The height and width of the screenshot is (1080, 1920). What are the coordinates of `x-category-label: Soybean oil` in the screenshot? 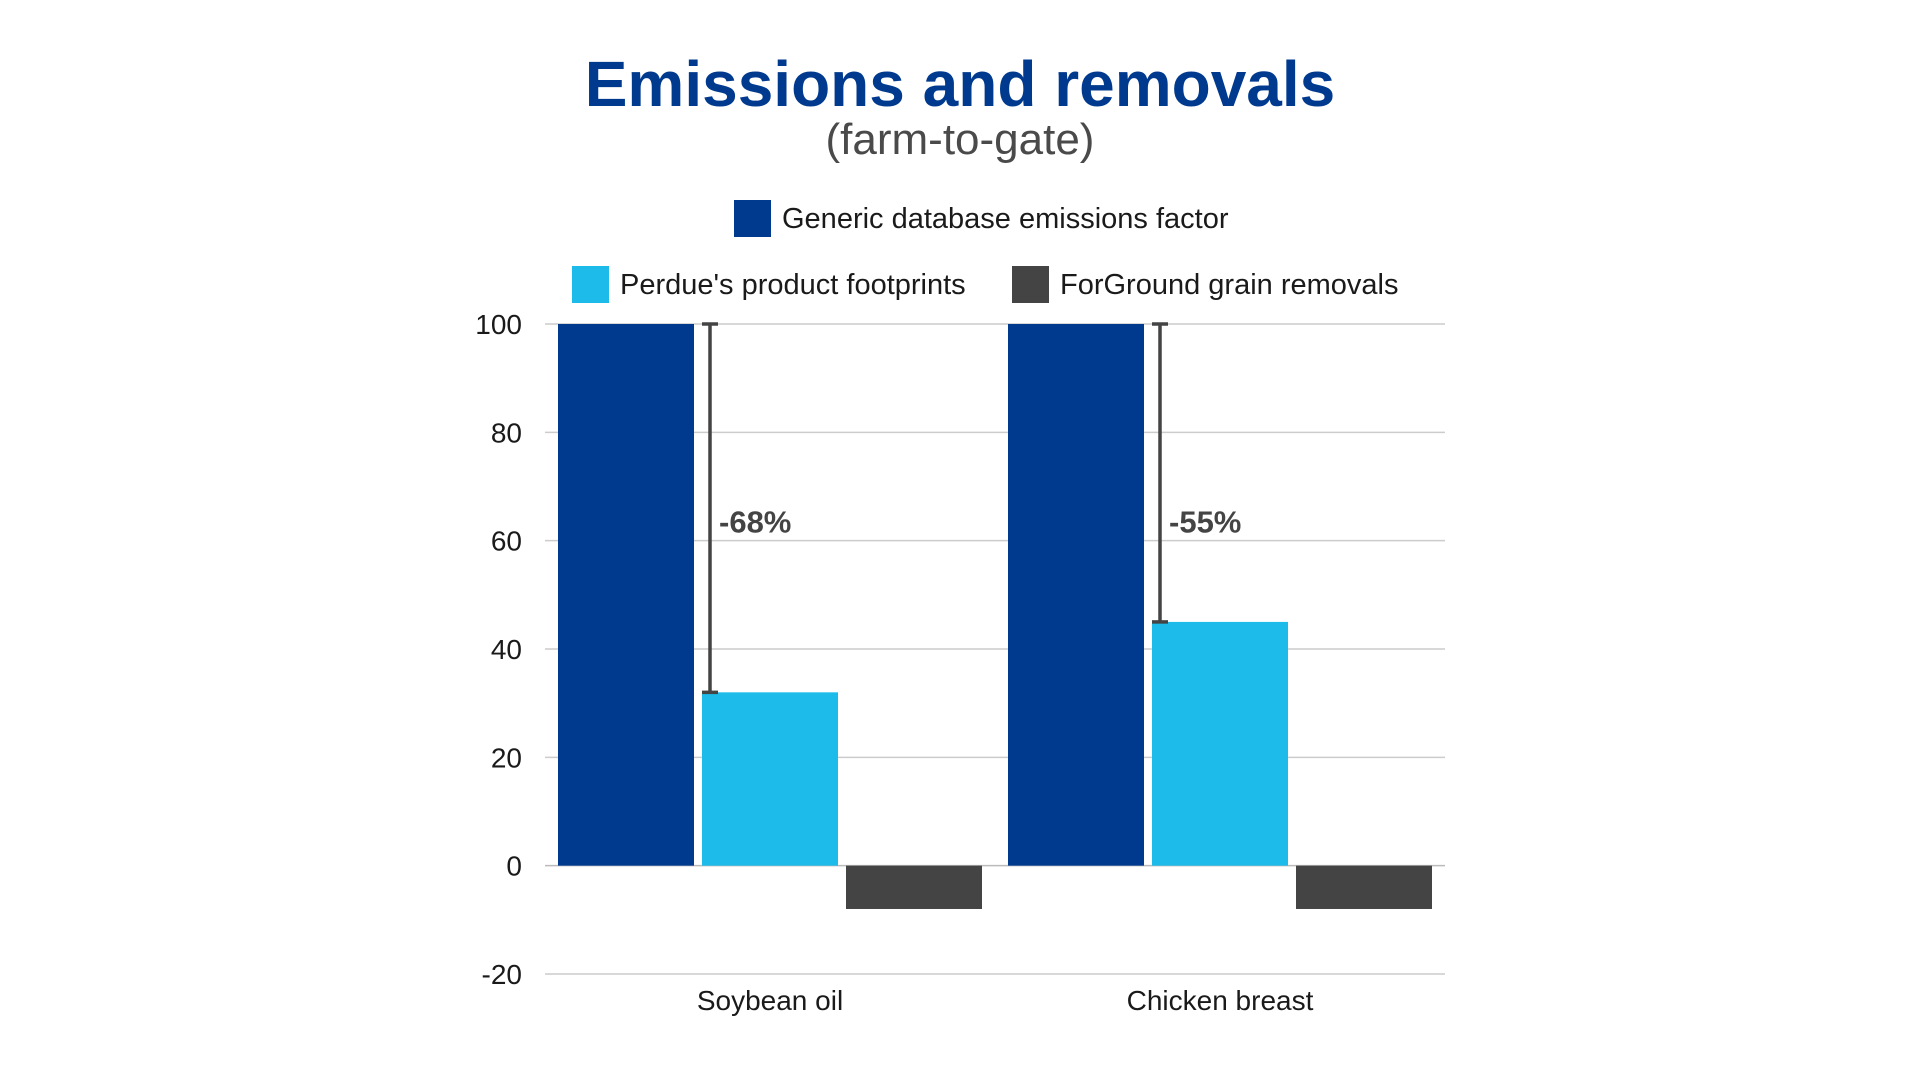 It's located at (770, 1000).